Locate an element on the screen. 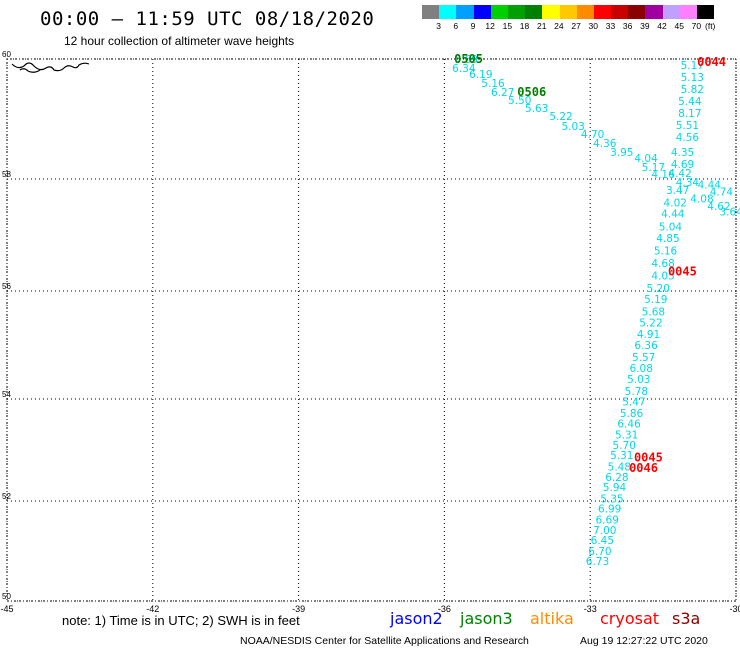 This screenshot has height=650, width=740. wave-height-value: 5.50 is located at coordinates (519, 101).